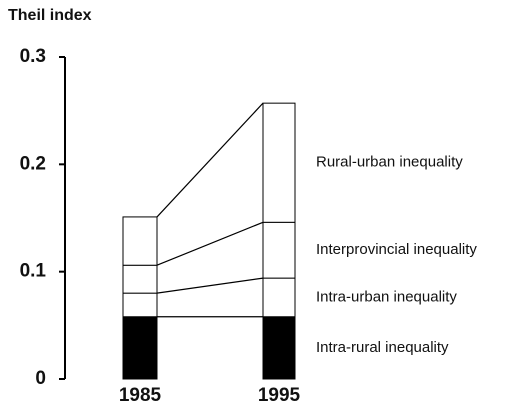  What do you see at coordinates (396, 249) in the screenshot?
I see `series-label: Interprovincial inequality` at bounding box center [396, 249].